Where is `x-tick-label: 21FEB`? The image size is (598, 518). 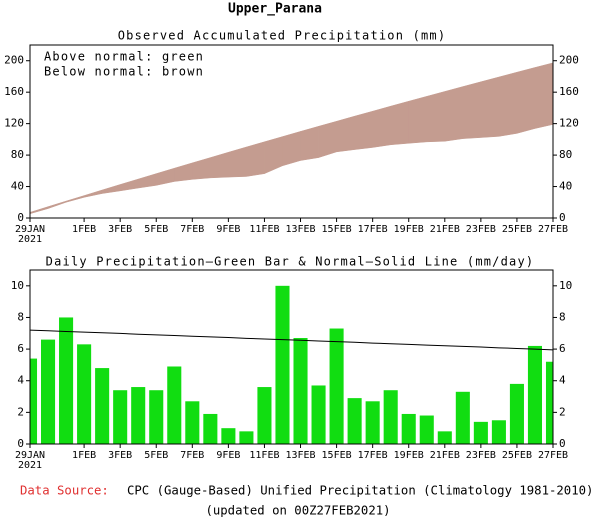 x-tick-label: 21FEB is located at coordinates (445, 229).